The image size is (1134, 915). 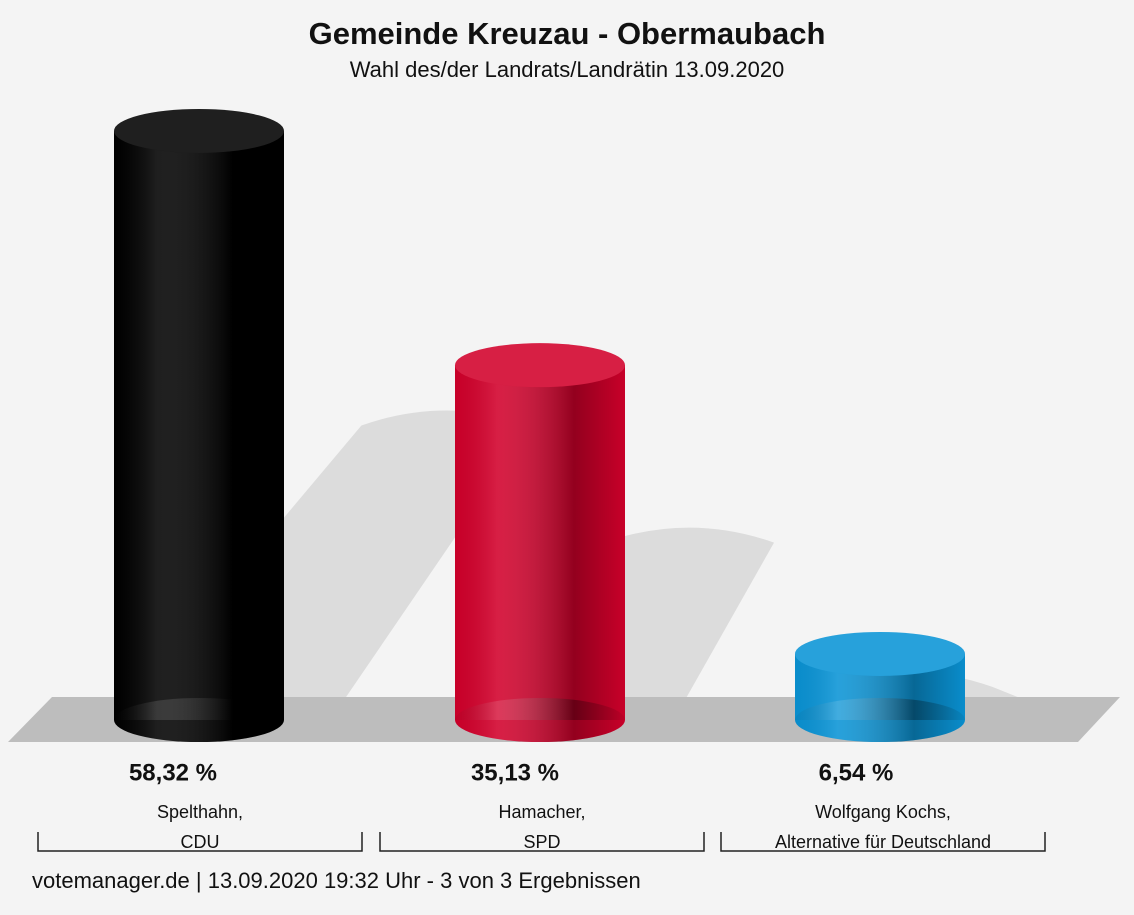 What do you see at coordinates (200, 827) in the screenshot?
I see `category-label: Spelthahn, CDU` at bounding box center [200, 827].